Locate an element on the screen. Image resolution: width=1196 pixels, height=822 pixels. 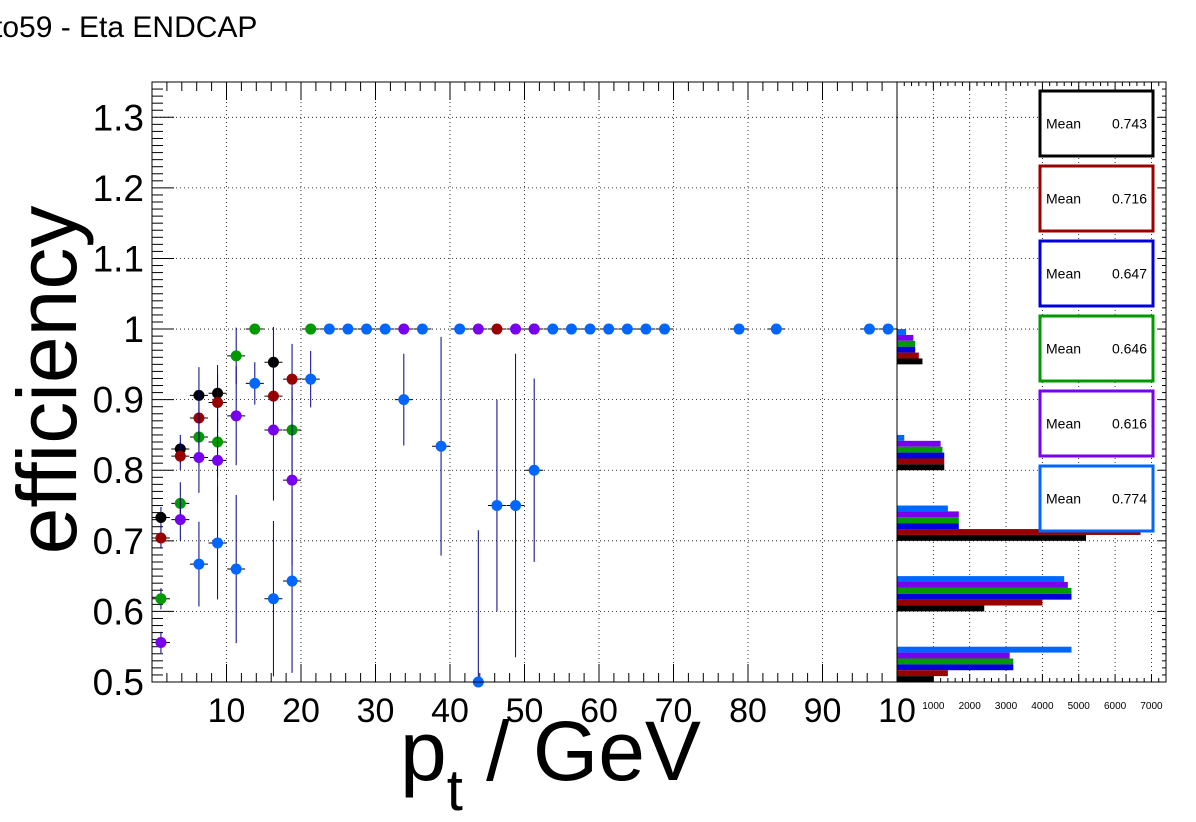
y-tick-label: 0.7 is located at coordinates (118, 541).